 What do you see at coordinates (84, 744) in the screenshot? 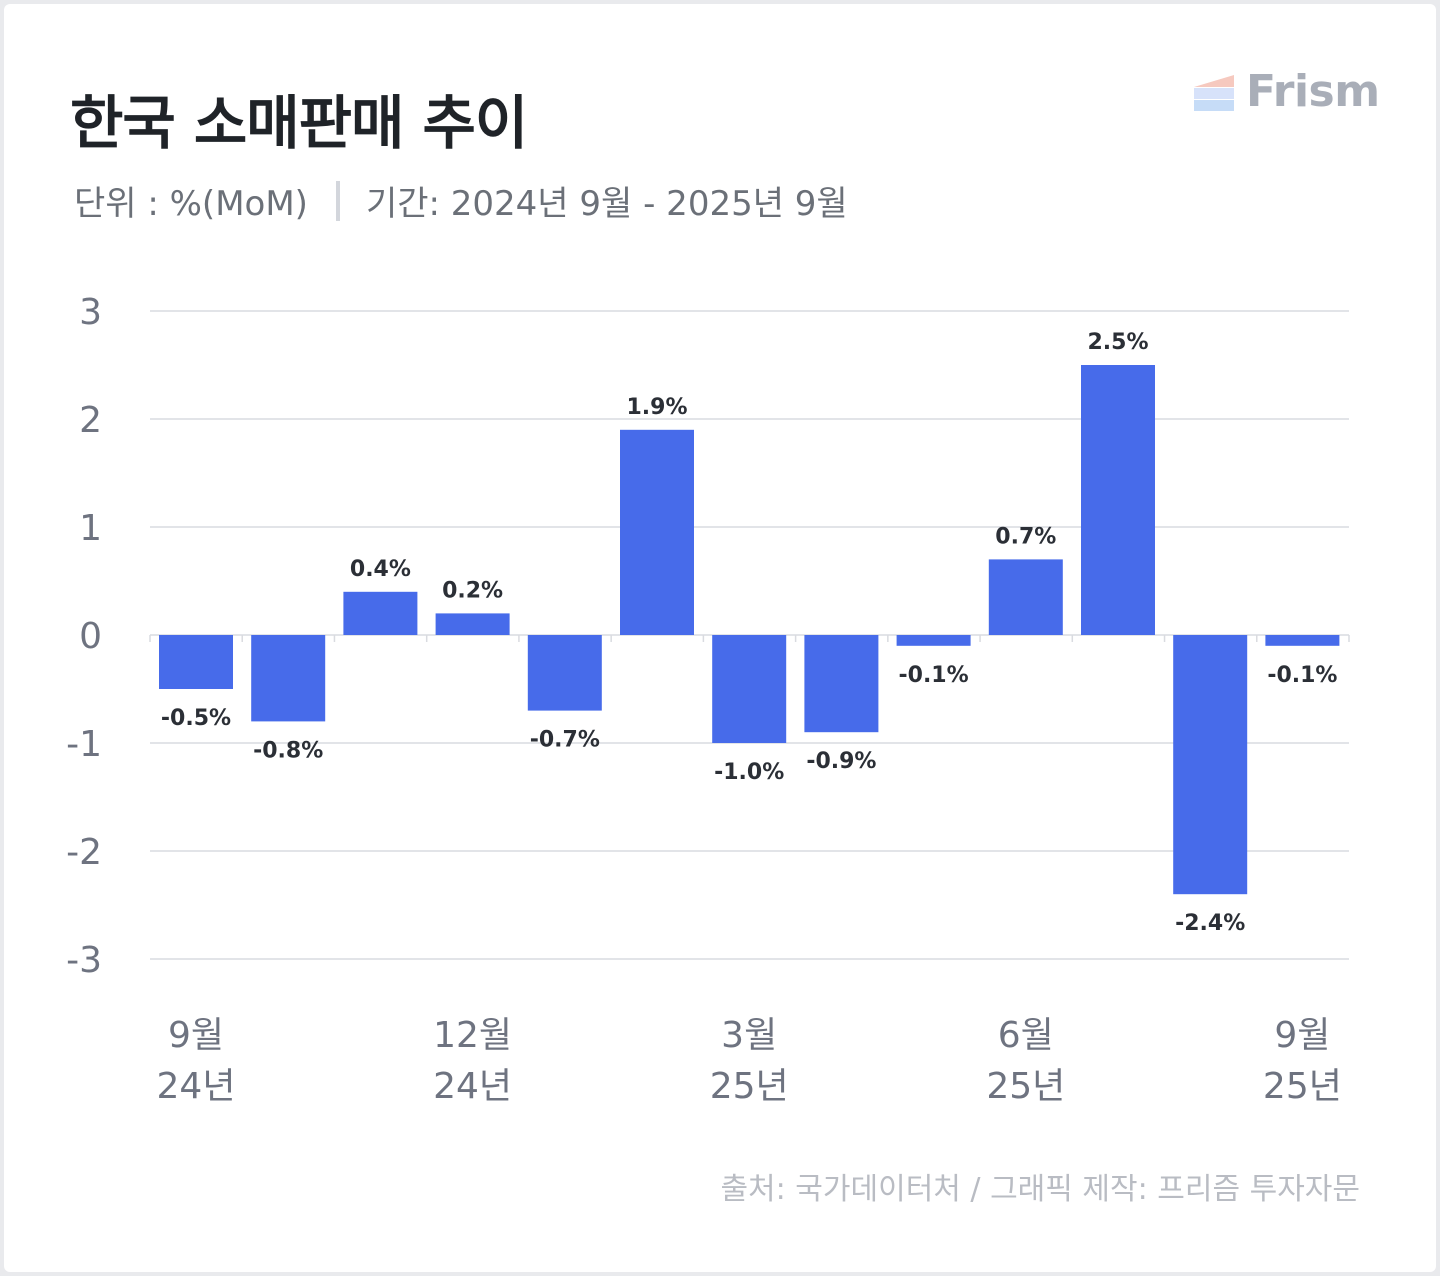
I see `y-tick-label: -1` at bounding box center [84, 744].